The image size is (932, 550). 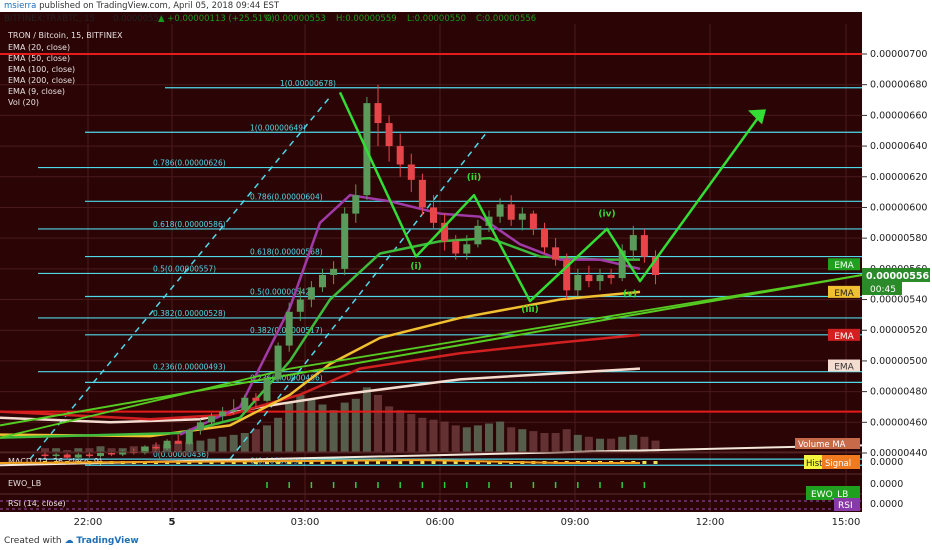 I want to click on indicator-label: RSI (14, close), so click(x=37, y=503).